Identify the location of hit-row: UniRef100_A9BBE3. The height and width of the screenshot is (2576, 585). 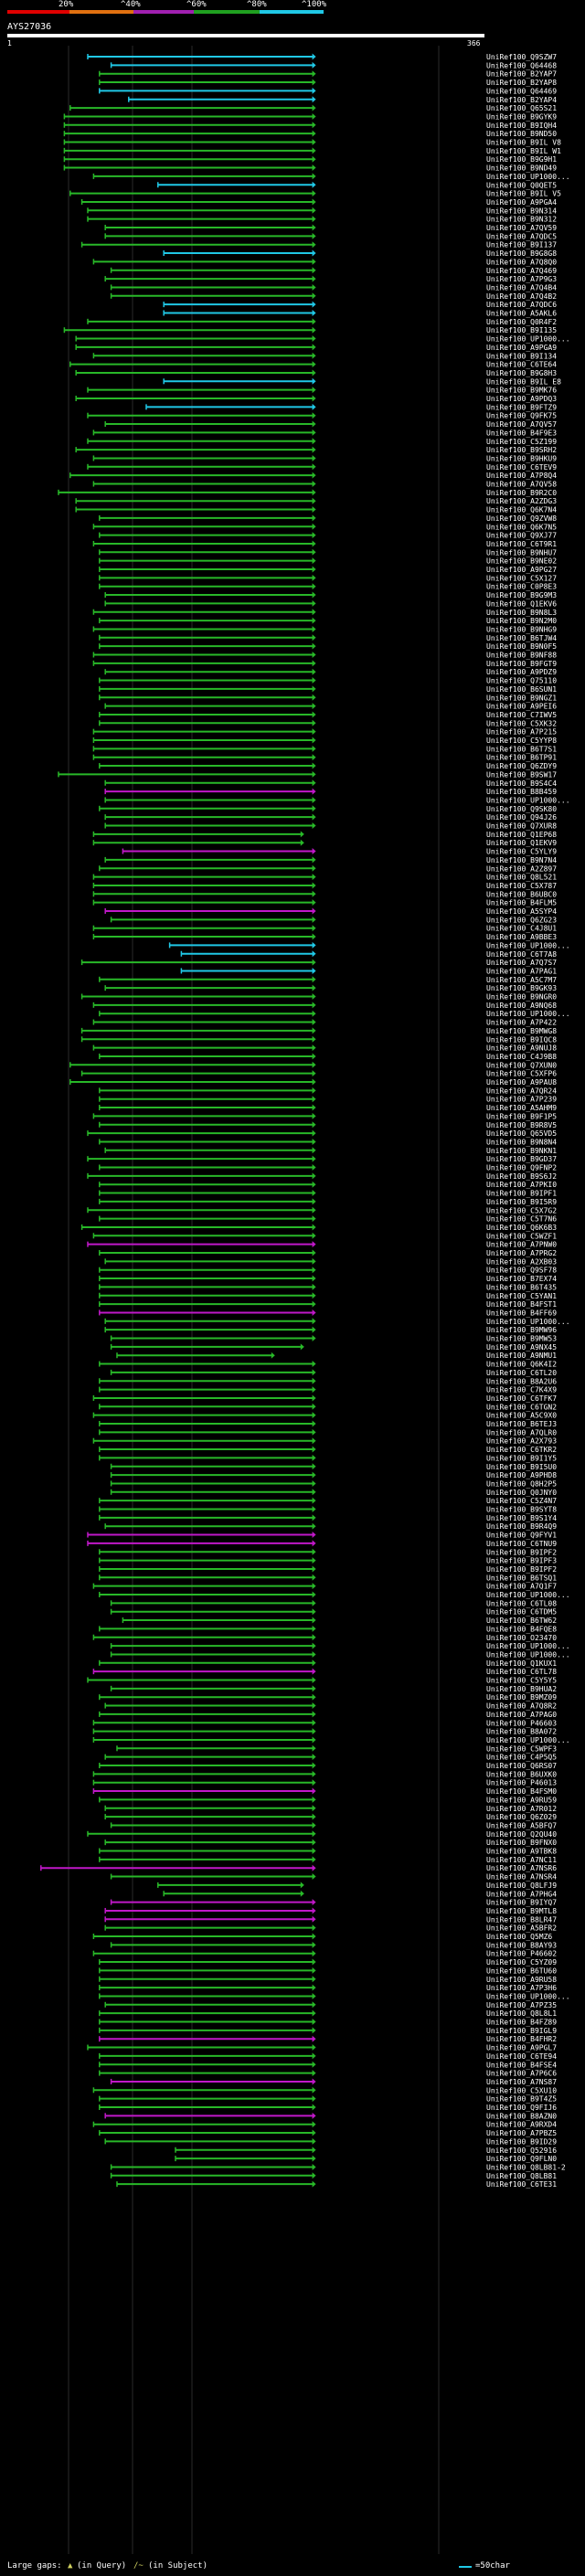
(325, 937).